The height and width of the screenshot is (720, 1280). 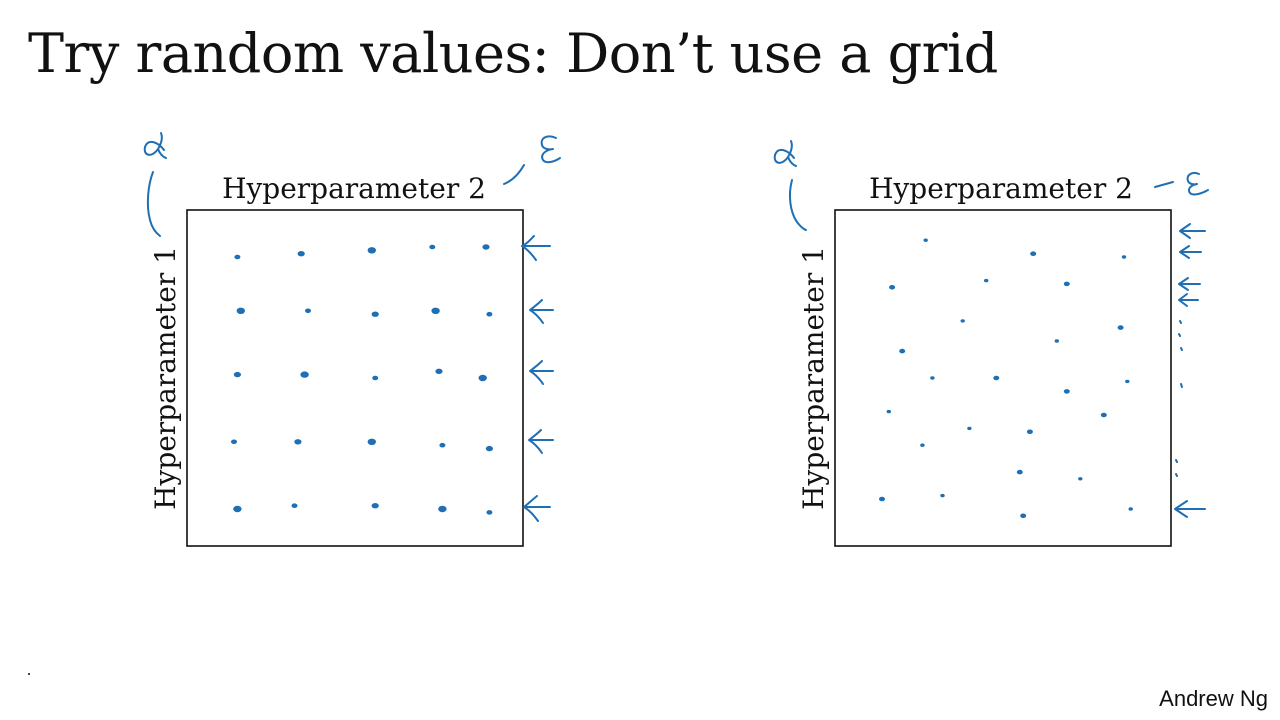 I want to click on grid-panel-y-label: Hyperparameter 1, so click(x=165, y=378).